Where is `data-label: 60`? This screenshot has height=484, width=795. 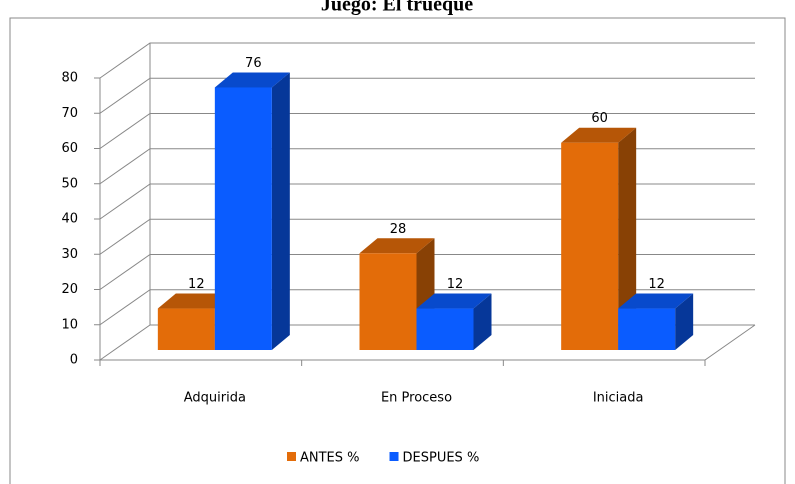 data-label: 60 is located at coordinates (599, 118).